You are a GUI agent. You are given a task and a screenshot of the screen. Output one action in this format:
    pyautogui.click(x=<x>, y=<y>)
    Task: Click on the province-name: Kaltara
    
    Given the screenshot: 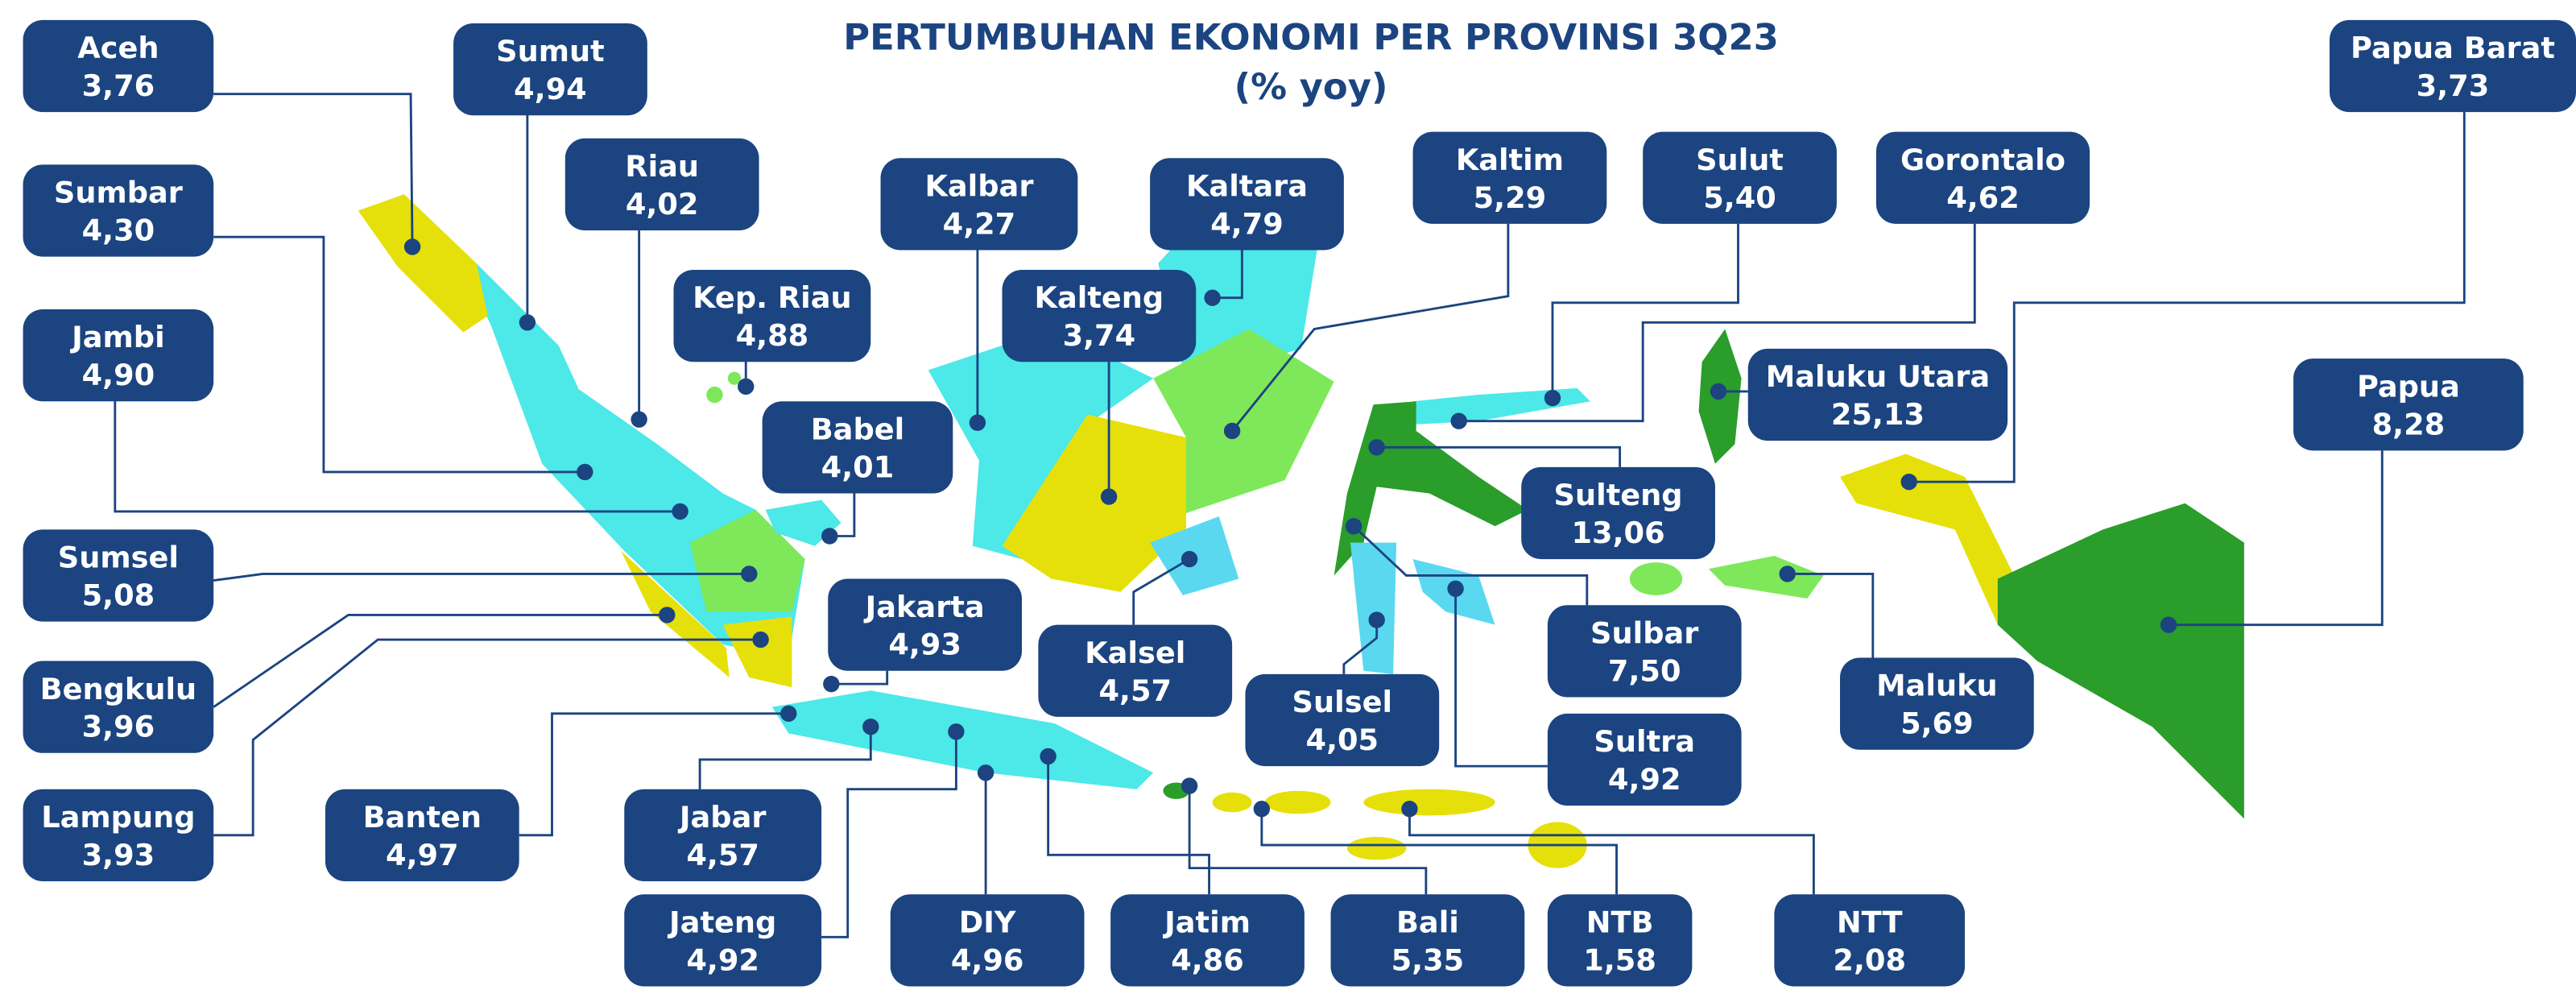 What is the action you would take?
    pyautogui.click(x=1247, y=185)
    